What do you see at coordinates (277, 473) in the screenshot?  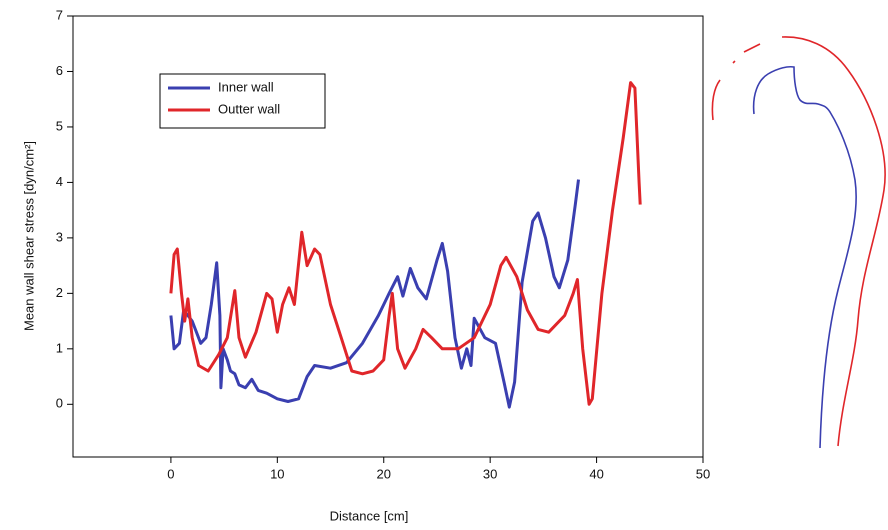 I see `x-tick-label: 10` at bounding box center [277, 473].